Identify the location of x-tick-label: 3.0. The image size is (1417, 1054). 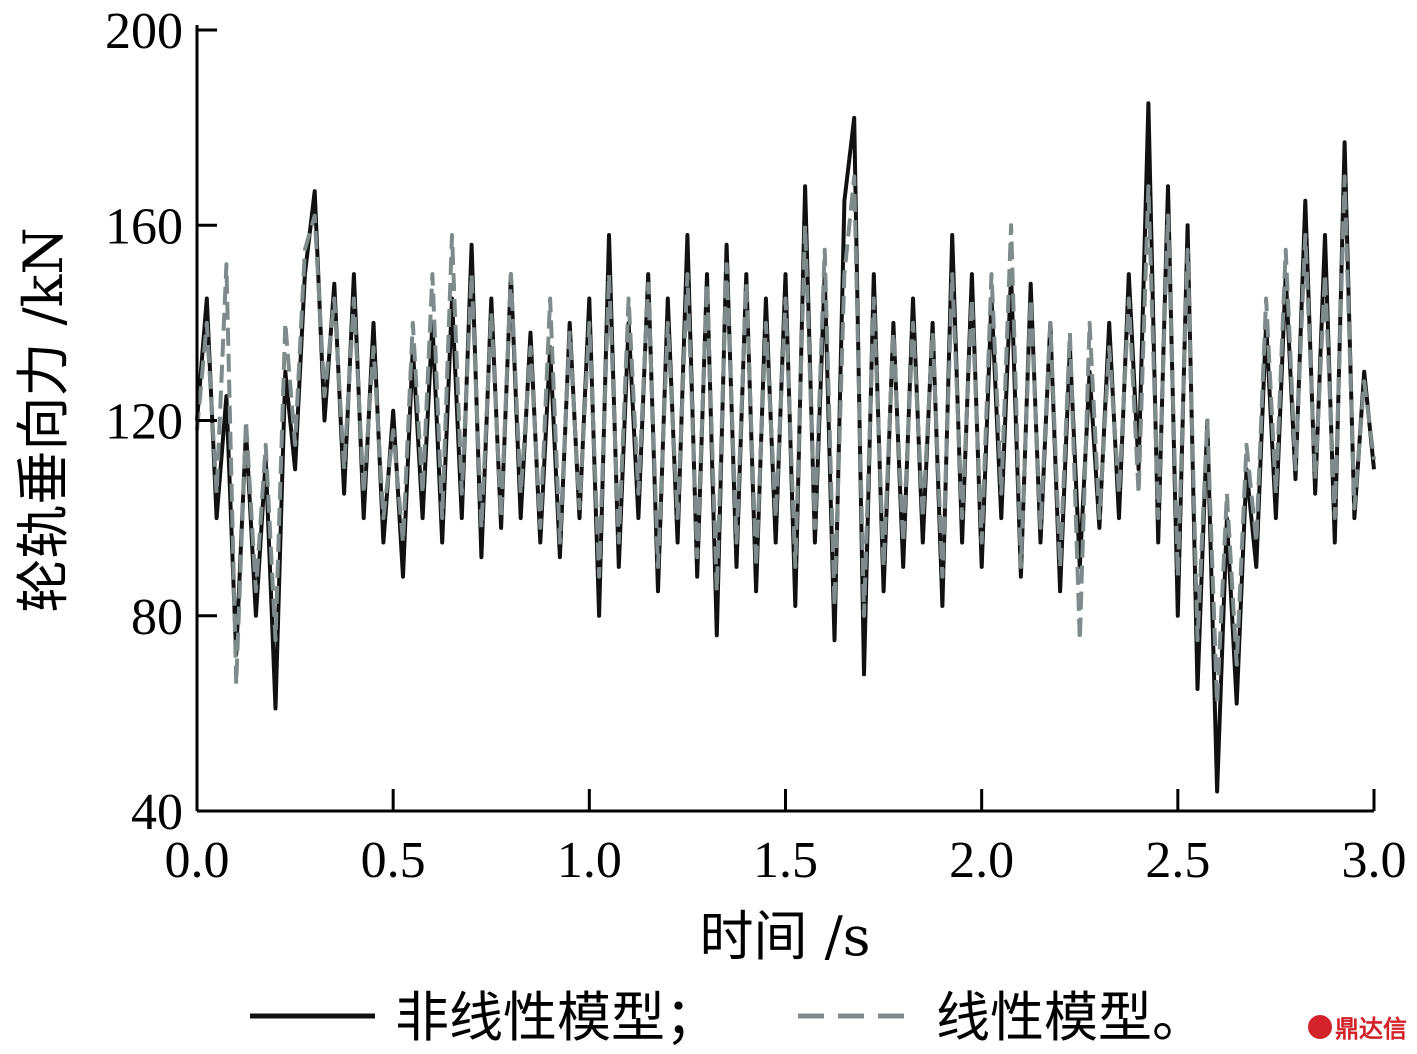
(1374, 860).